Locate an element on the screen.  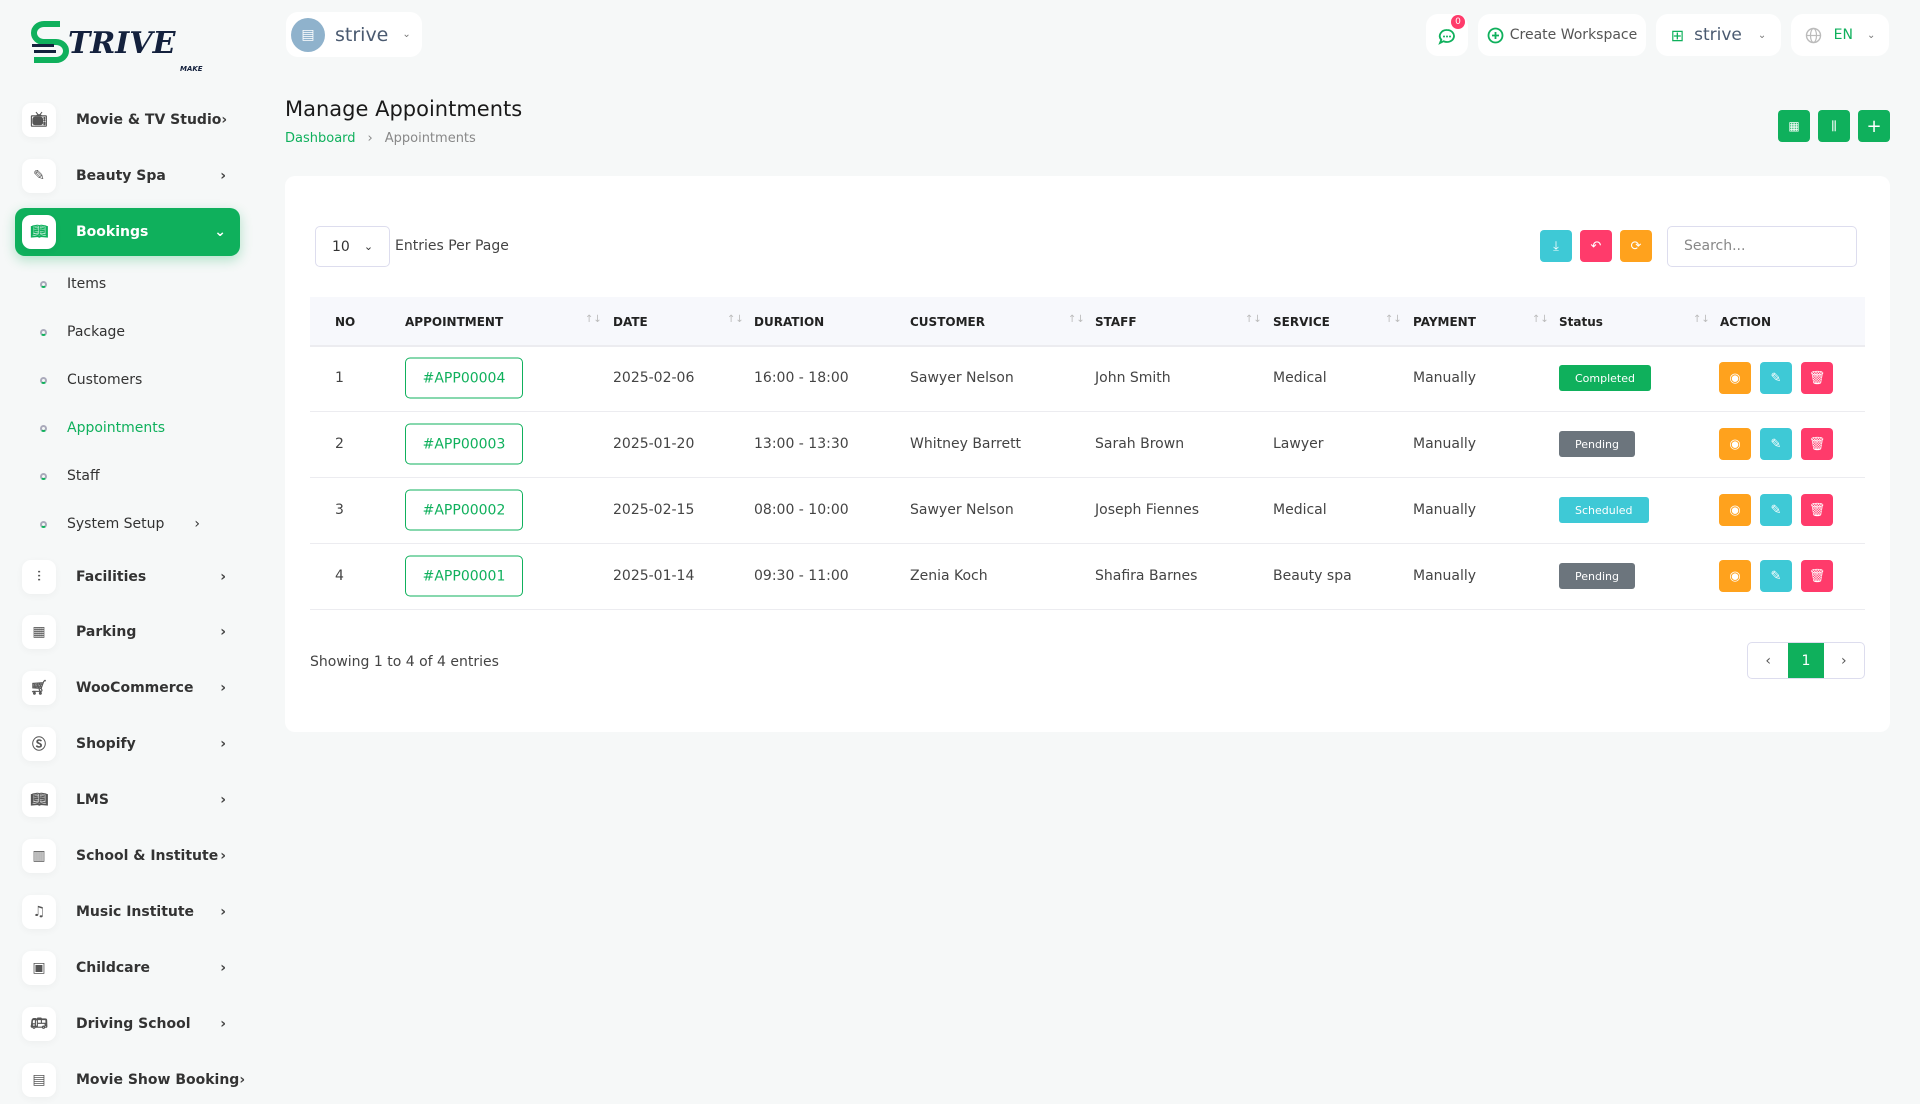
column-header-customer: CUSTOMER is located at coordinates (947, 322).